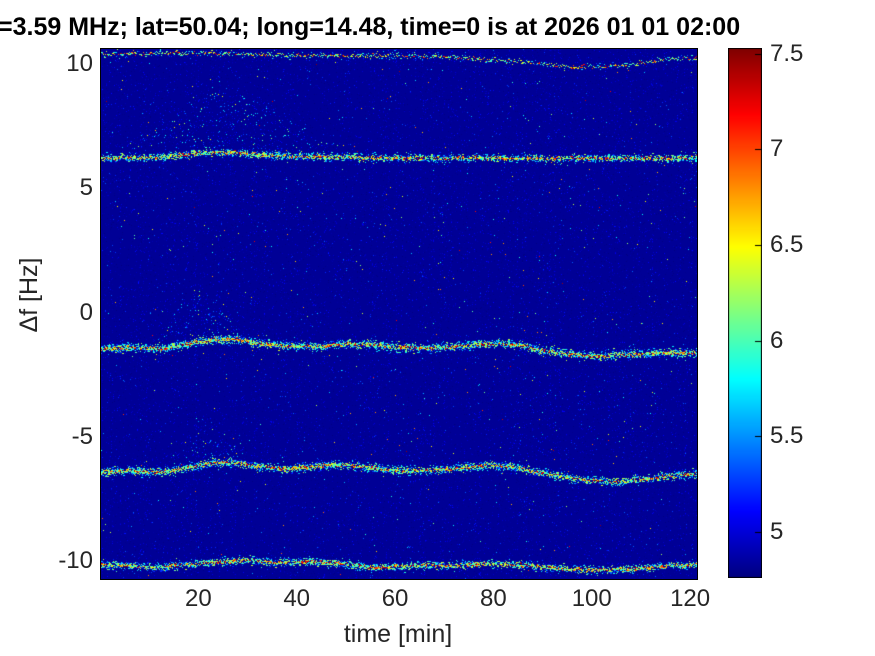  Describe the element at coordinates (86, 312) in the screenshot. I see `y-tick-label: 0` at that location.